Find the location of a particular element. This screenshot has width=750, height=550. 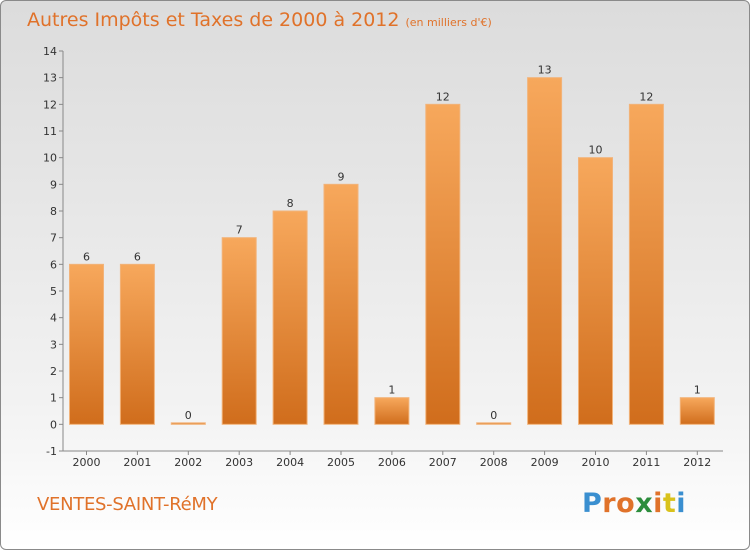

bar-value-label: 8 is located at coordinates (290, 203).